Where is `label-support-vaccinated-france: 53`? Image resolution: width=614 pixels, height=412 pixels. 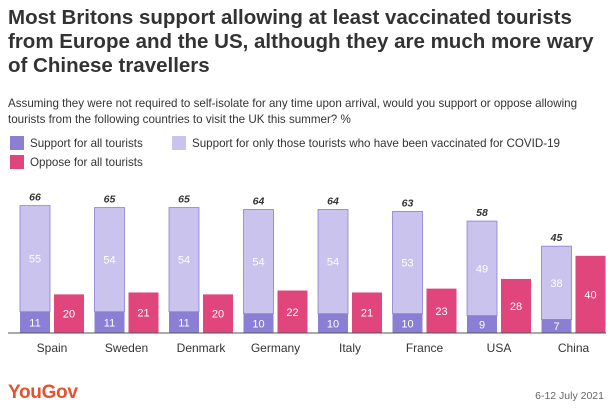 label-support-vaccinated-france: 53 is located at coordinates (407, 264).